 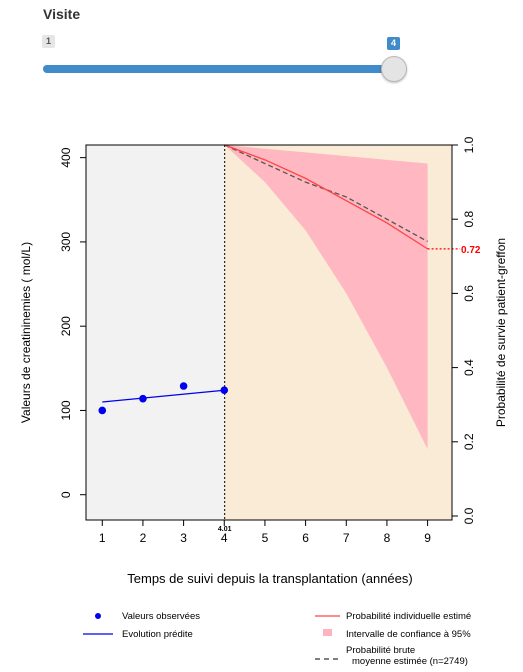 What do you see at coordinates (469, 144) in the screenshot?
I see `y-right-tick-label: 1.0` at bounding box center [469, 144].